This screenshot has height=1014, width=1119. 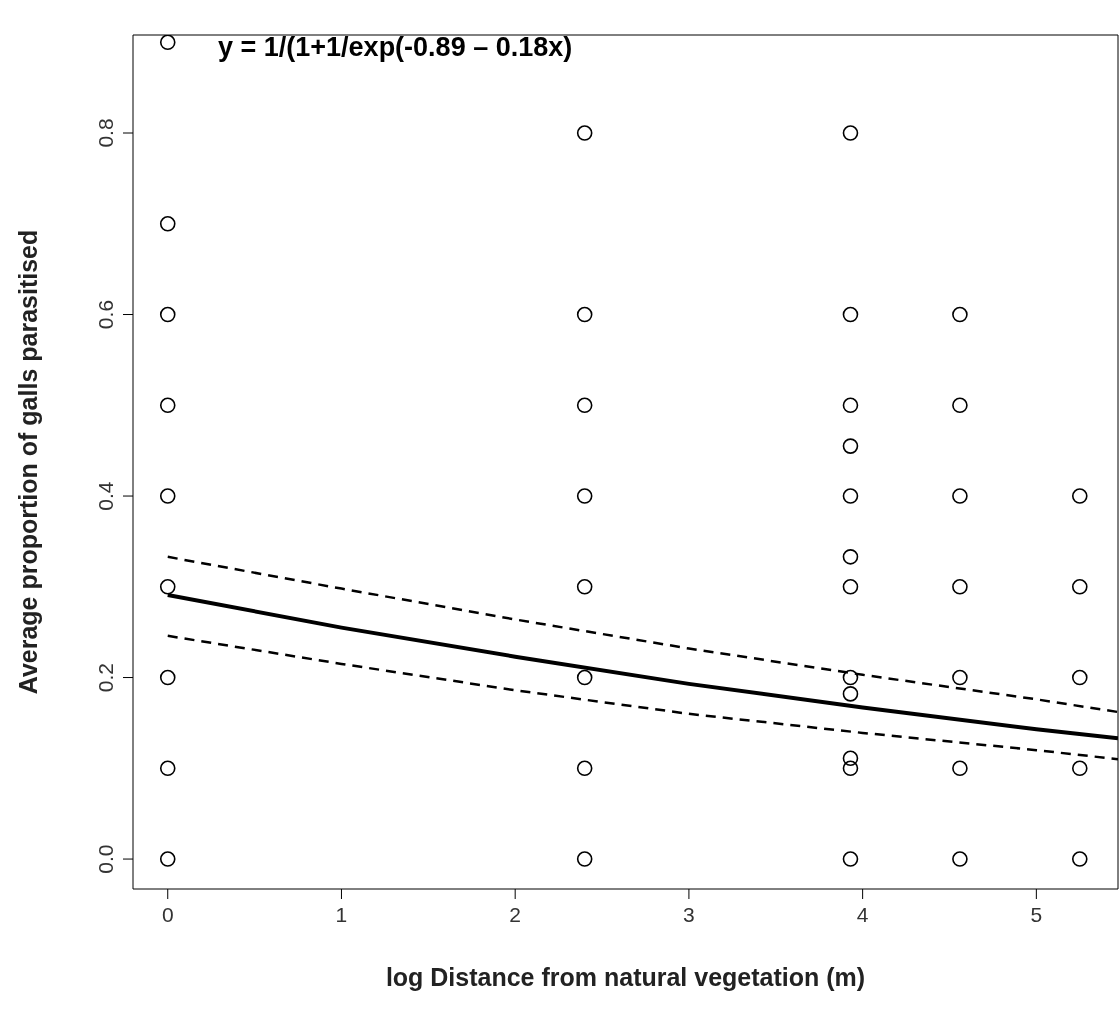 I want to click on x-axis-title: log Distance from natural vegetation (m), so click(x=625, y=977).